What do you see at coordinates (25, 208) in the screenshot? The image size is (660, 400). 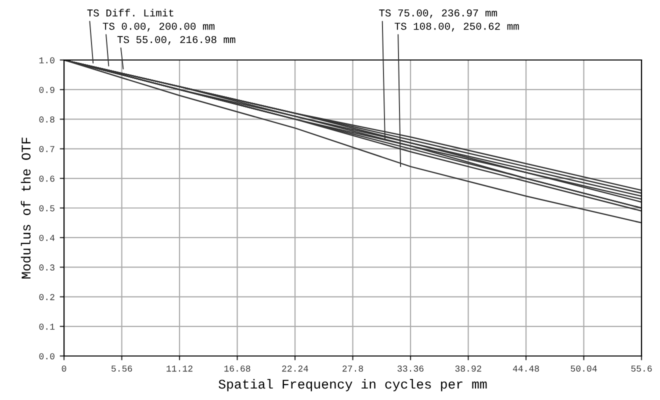 I see `y-axis-title: Modulus of the OTF` at bounding box center [25, 208].